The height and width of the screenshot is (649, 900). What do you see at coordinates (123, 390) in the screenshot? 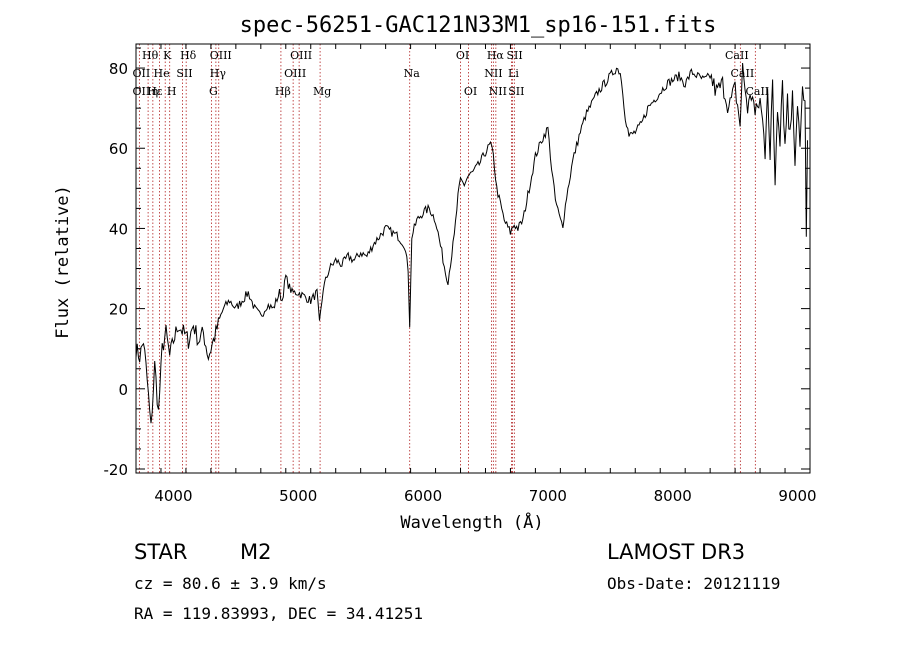
I see `y-tick-label-0: 0` at bounding box center [123, 390].